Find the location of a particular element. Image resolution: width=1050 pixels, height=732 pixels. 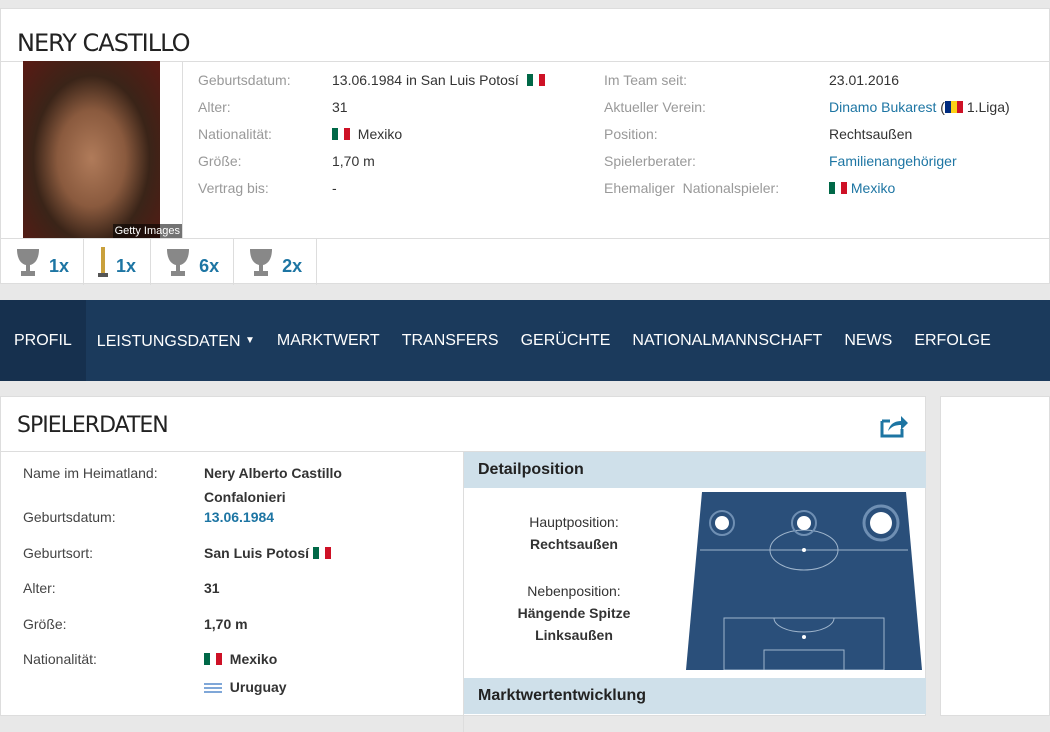

nav-label: MARKTWERT is located at coordinates (328, 340).